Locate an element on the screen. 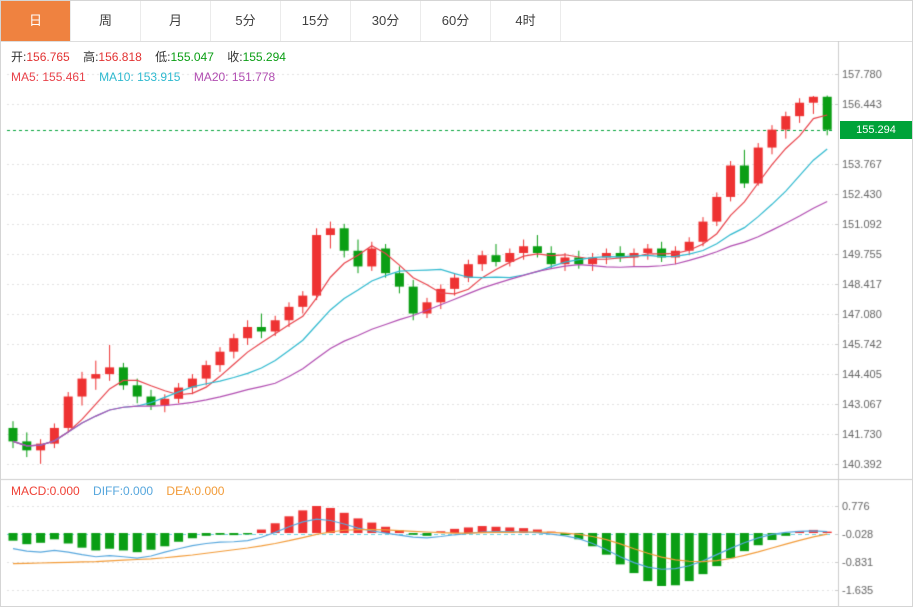 Image resolution: width=913 pixels, height=607 pixels. tab-15min: 15分 is located at coordinates (316, 21).